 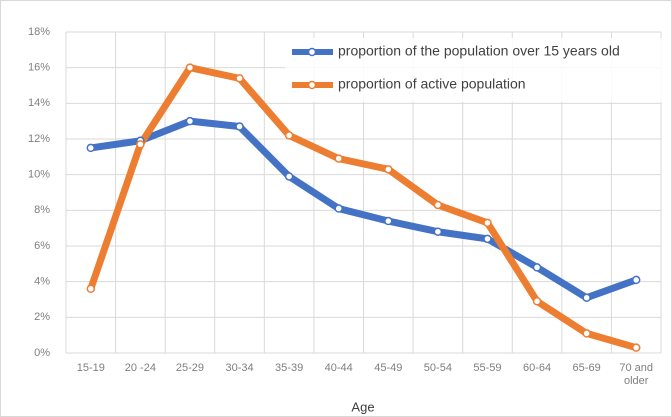 What do you see at coordinates (39, 103) in the screenshot?
I see `y-tick-label: 14%` at bounding box center [39, 103].